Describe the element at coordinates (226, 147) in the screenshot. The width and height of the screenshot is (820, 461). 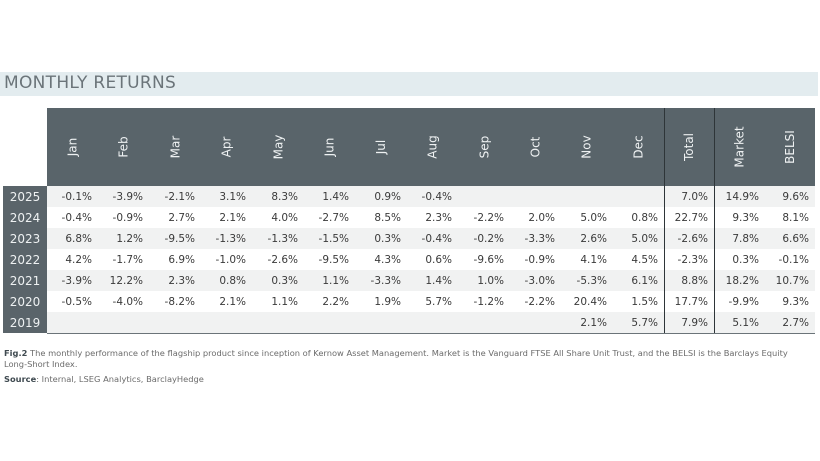
I see `column-header-label: Apr` at that location.